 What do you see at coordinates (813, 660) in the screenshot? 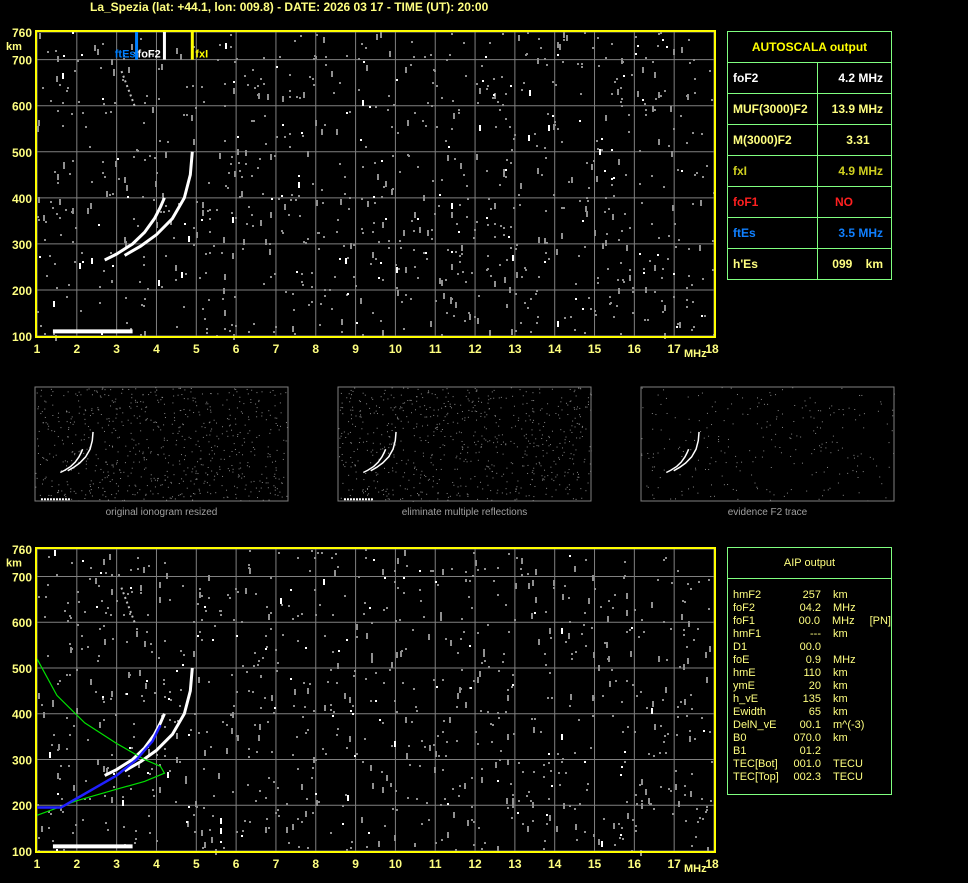
I see `aip-cell: 0.9` at bounding box center [813, 660].